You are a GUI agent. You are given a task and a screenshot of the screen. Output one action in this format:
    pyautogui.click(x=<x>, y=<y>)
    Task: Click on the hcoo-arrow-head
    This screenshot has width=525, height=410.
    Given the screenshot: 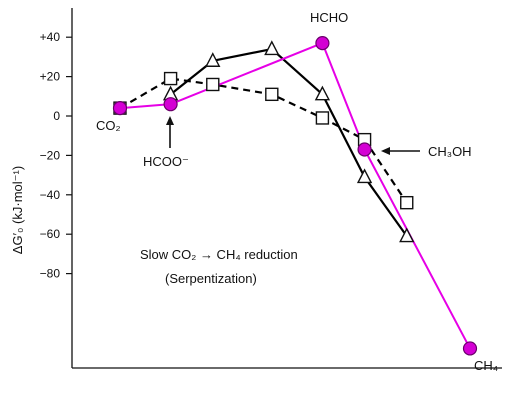 What is the action you would take?
    pyautogui.click(x=170, y=120)
    